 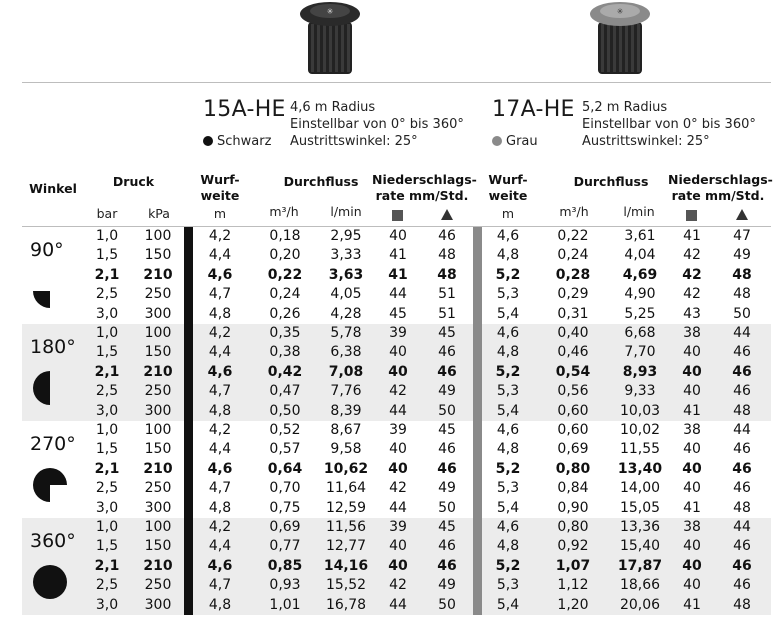 What do you see at coordinates (237, 141) in the screenshot?
I see `nozzle-1-color: Schwarz` at bounding box center [237, 141].